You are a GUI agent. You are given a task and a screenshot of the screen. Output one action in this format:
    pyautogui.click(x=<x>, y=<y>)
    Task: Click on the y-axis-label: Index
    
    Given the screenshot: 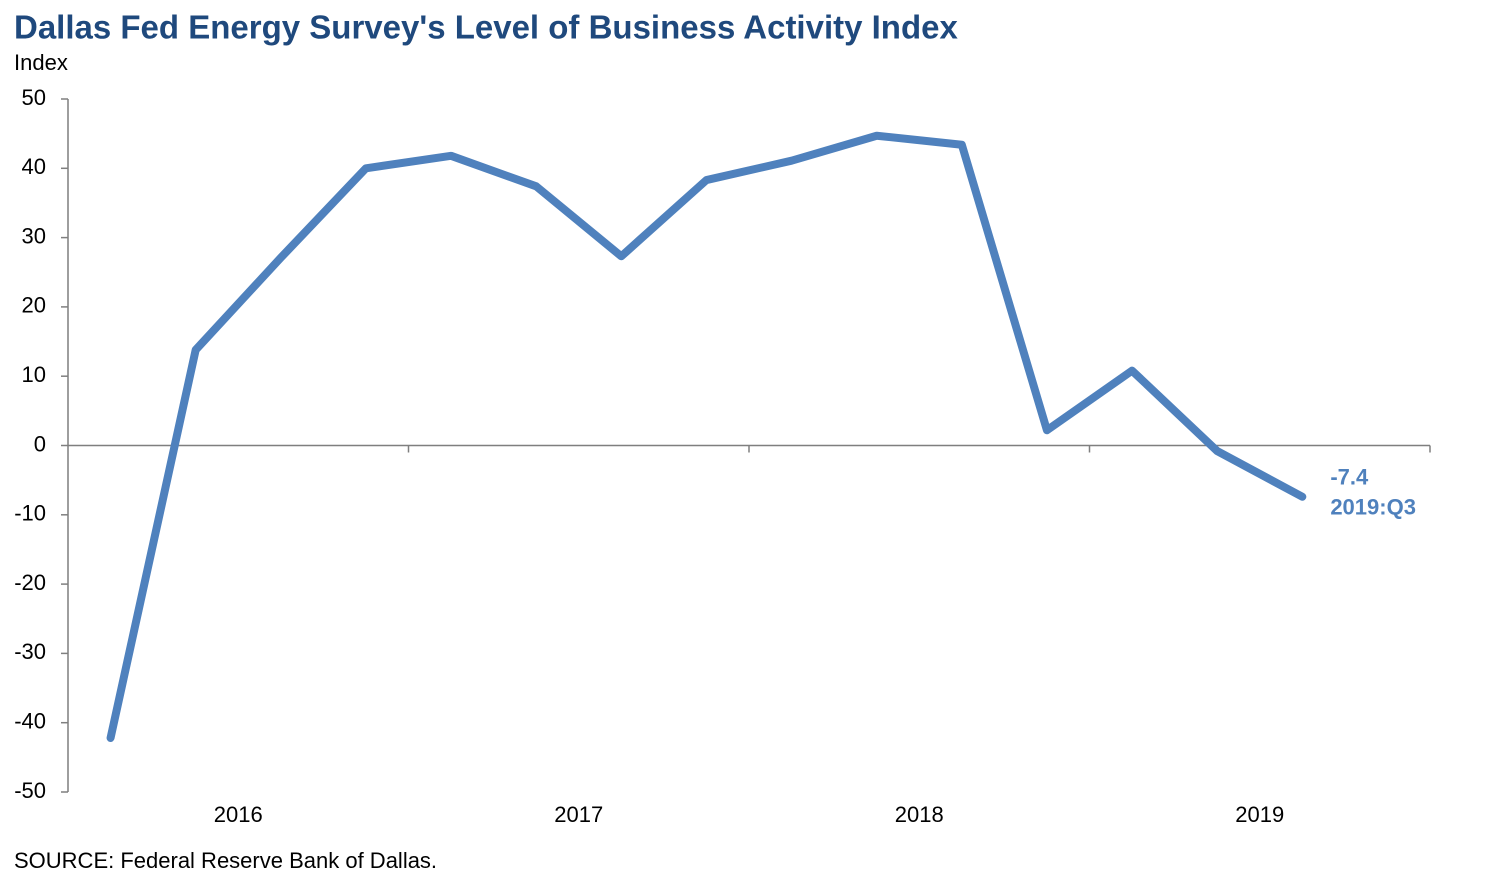 What is the action you would take?
    pyautogui.click(x=41, y=62)
    